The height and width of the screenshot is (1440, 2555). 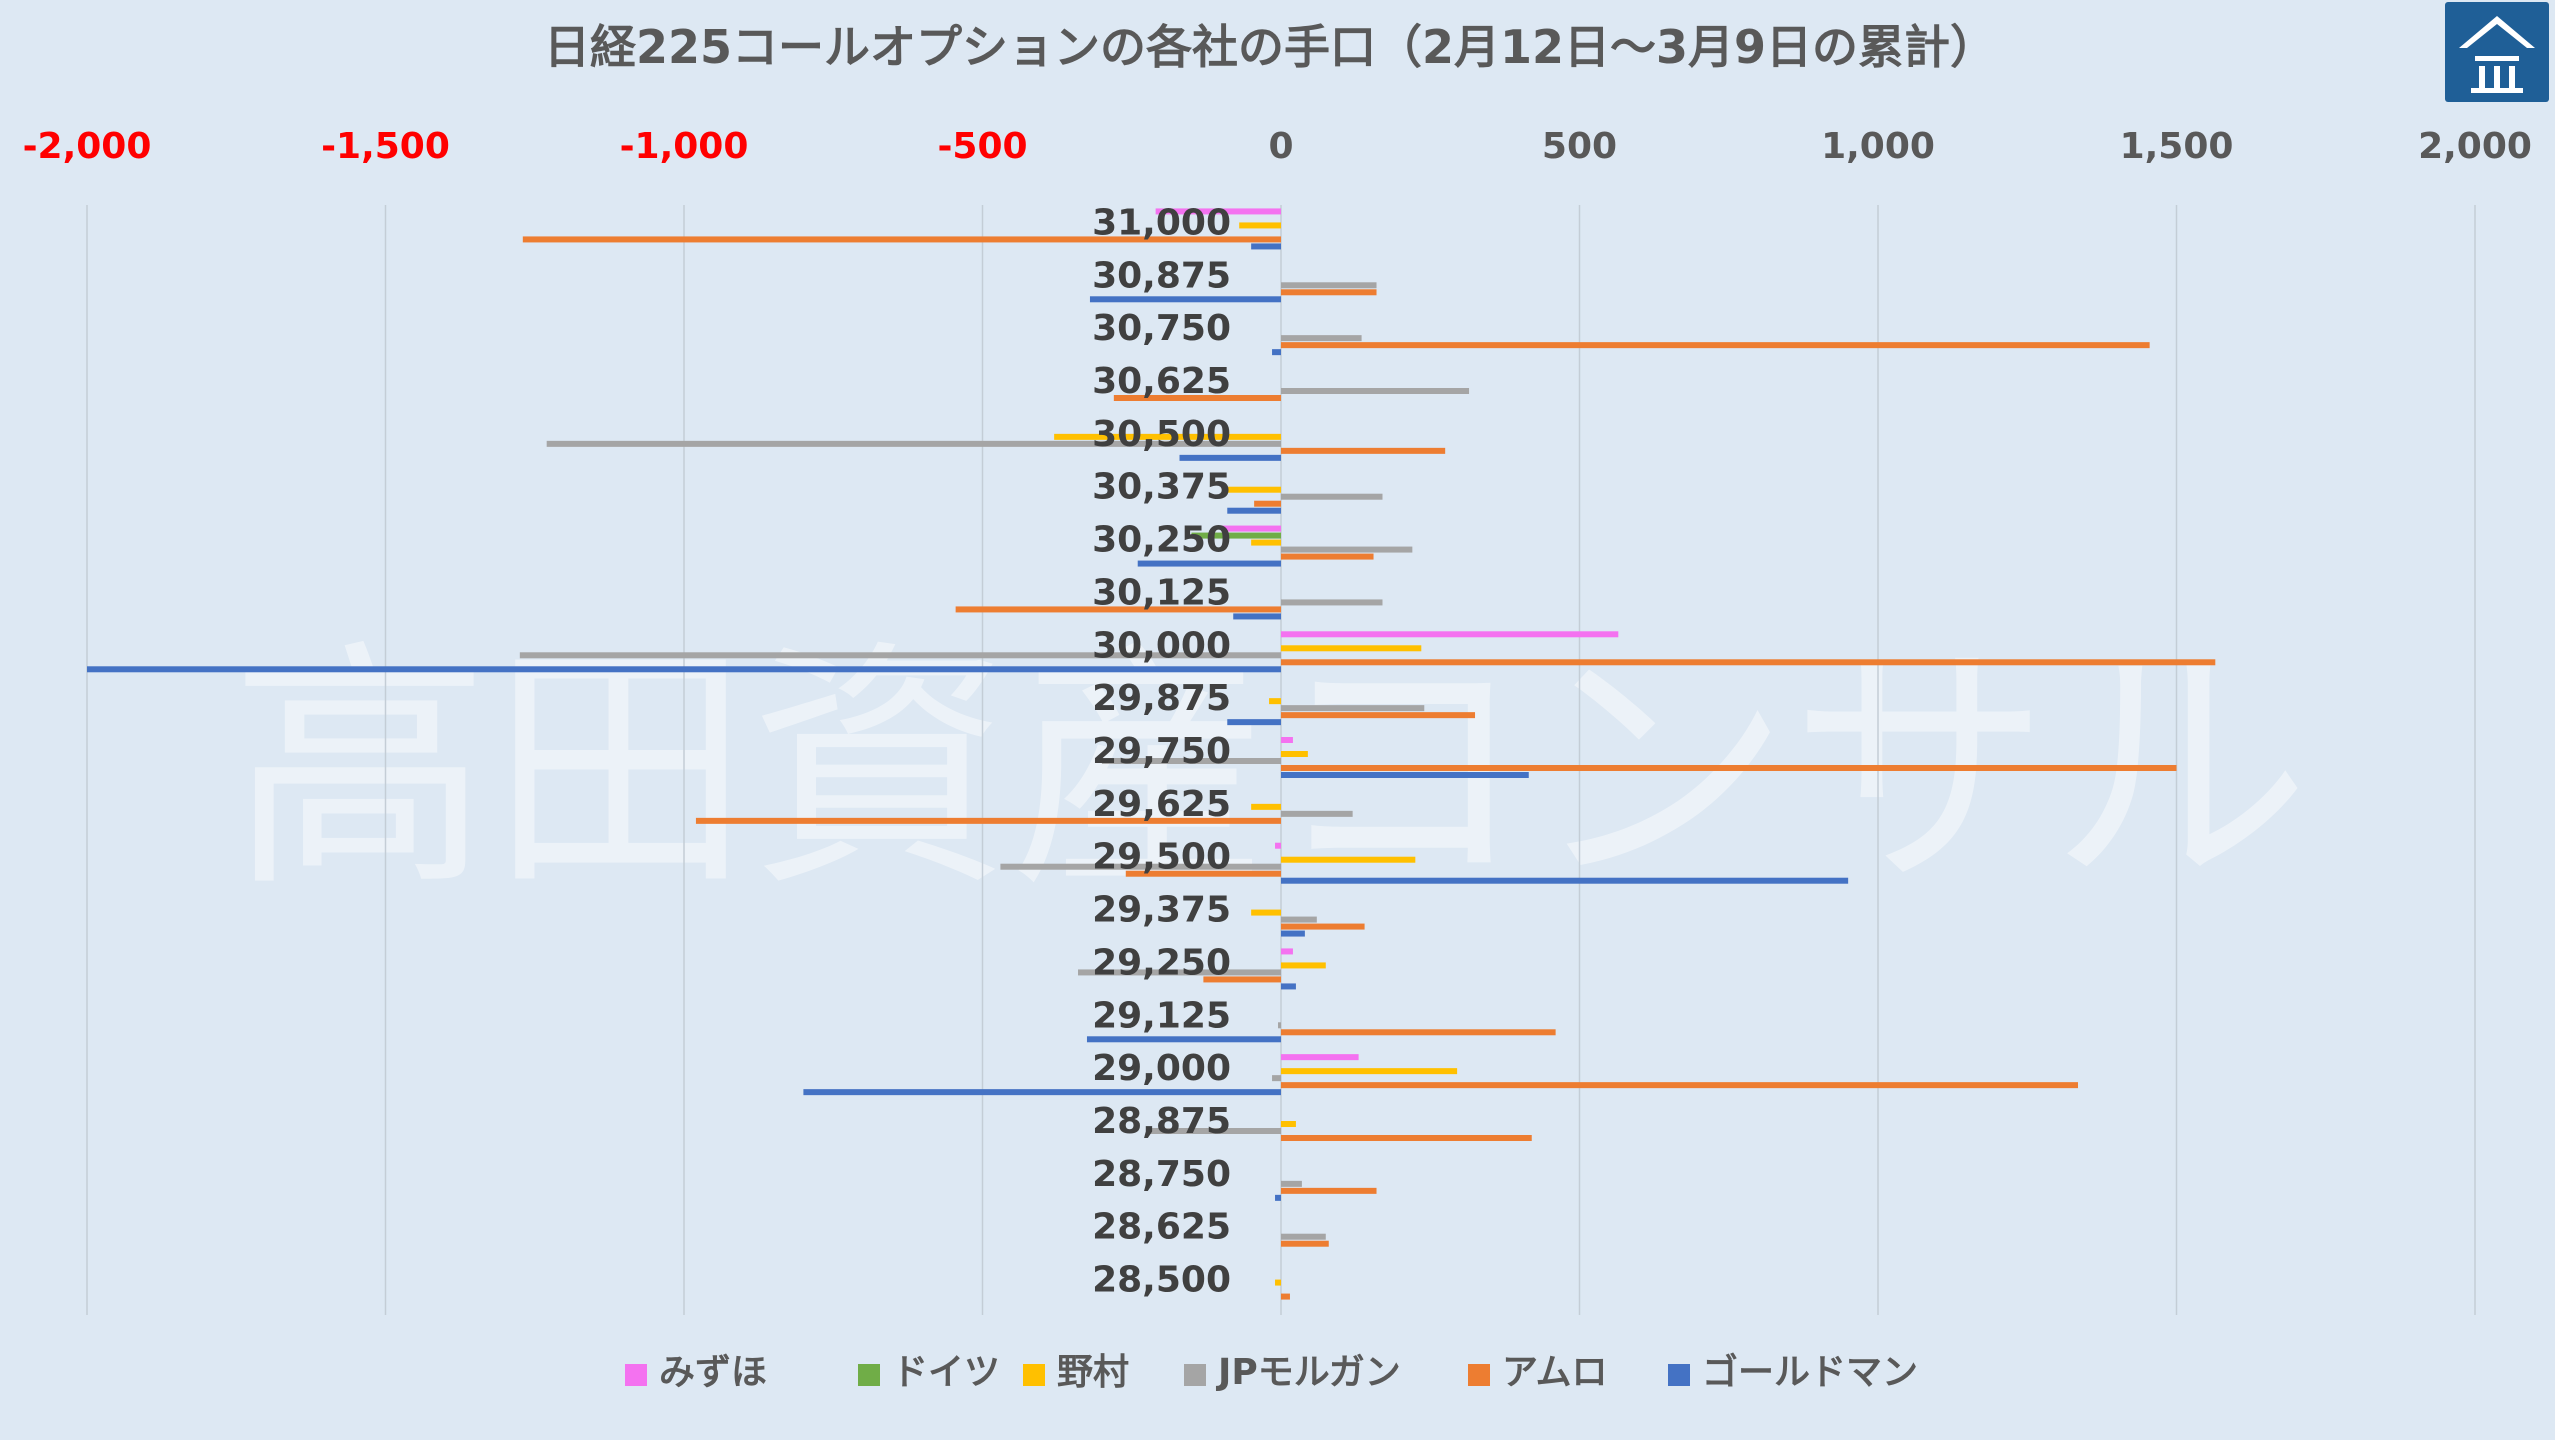 What do you see at coordinates (1161, 328) in the screenshot?
I see `category-label: 30,750` at bounding box center [1161, 328].